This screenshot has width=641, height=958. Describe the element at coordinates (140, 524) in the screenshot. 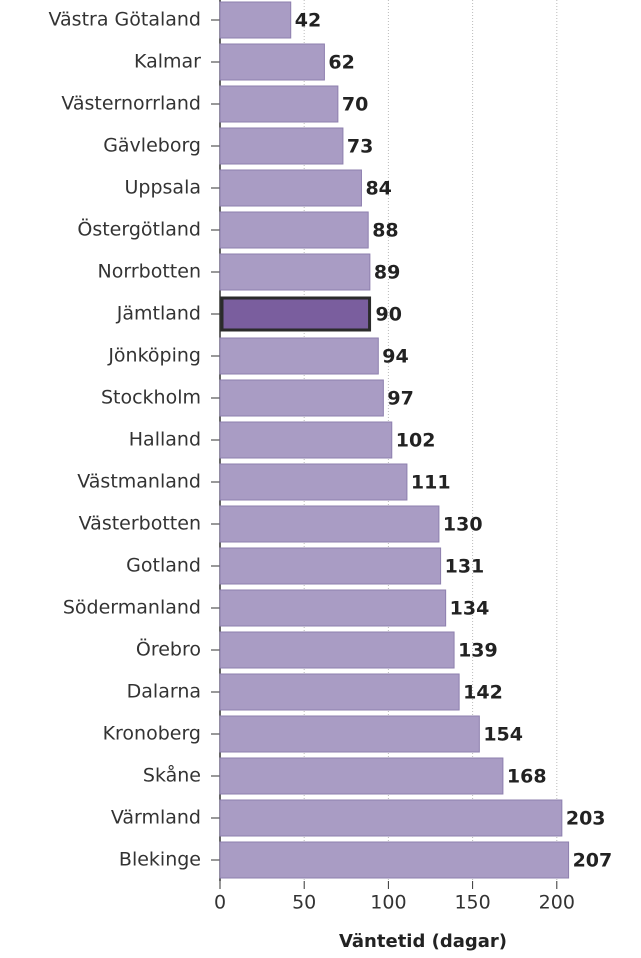

I see `y-tick-label: Västerbotten` at that location.